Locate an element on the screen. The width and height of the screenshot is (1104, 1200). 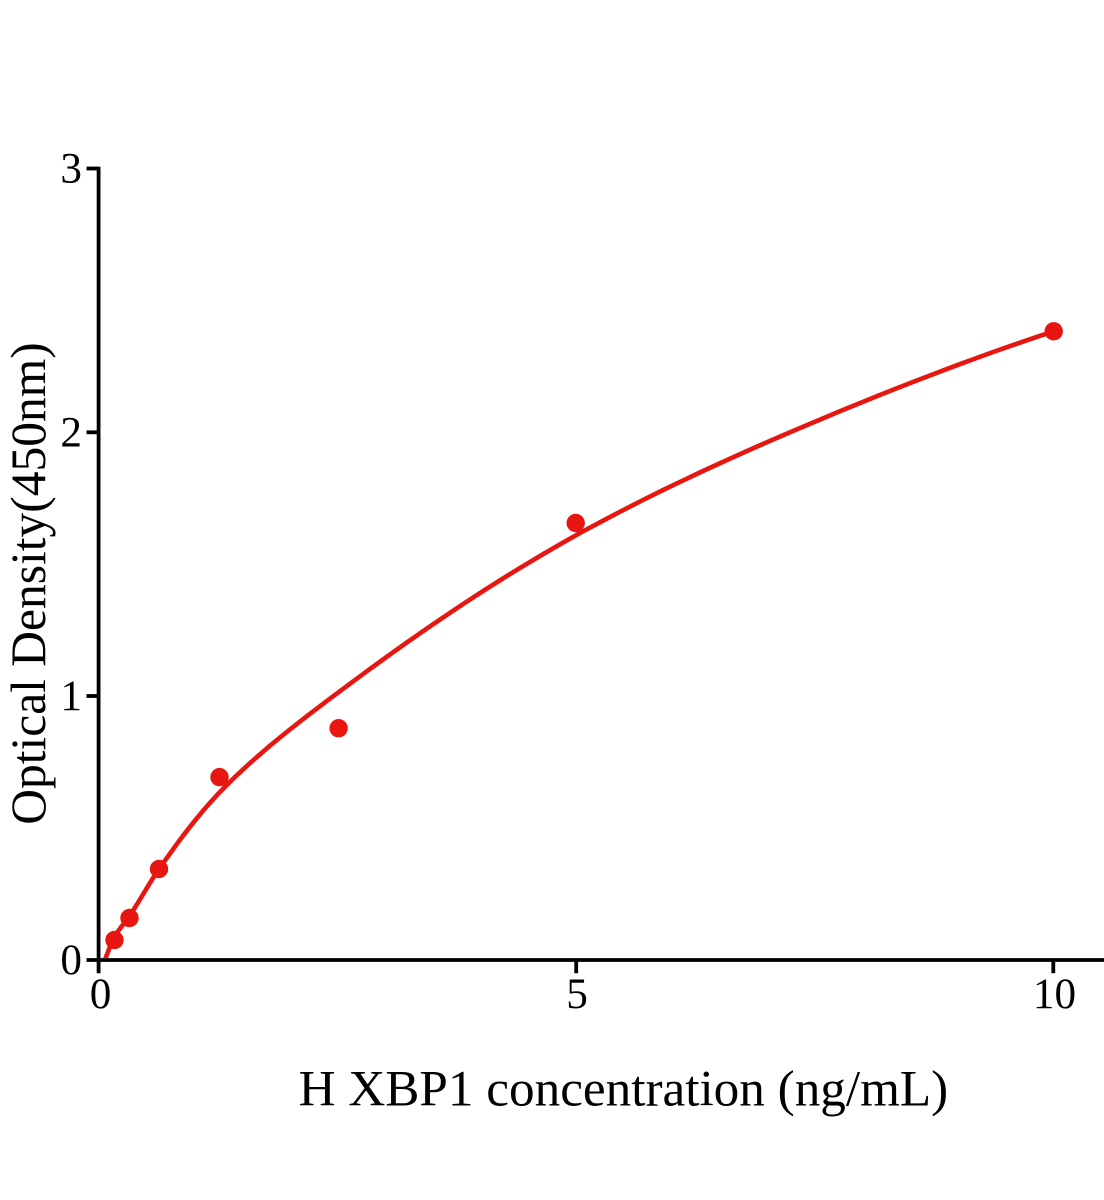
svg-text: Optical Density(450nm) is located at coordinates (28, 583).